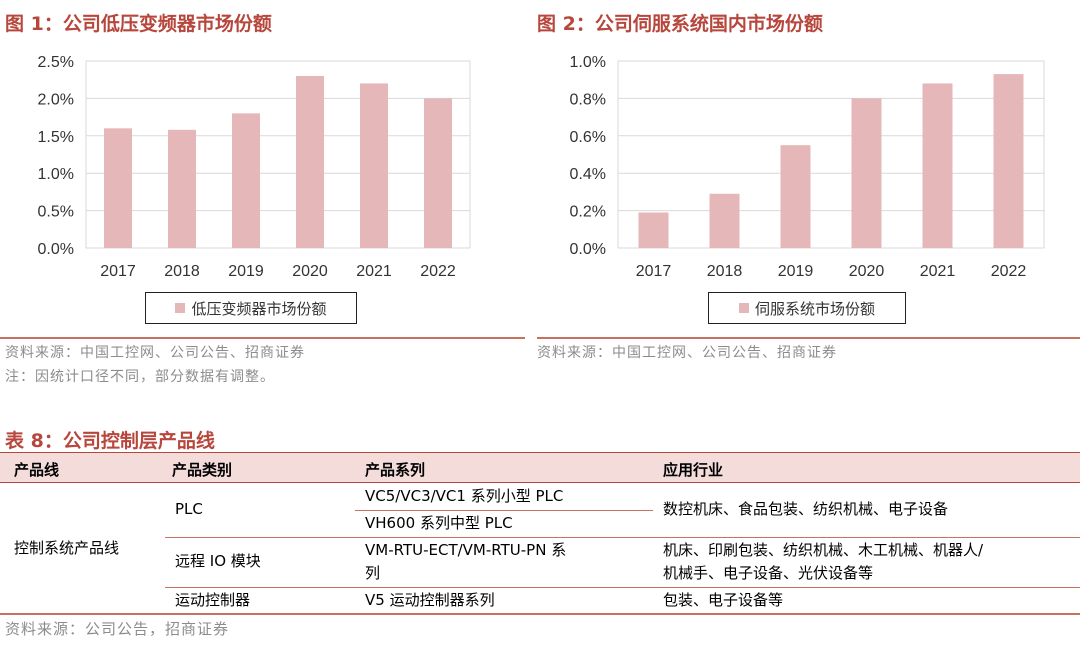  Describe the element at coordinates (218, 561) in the screenshot. I see `category-cell: 远程 IO 模块` at that location.